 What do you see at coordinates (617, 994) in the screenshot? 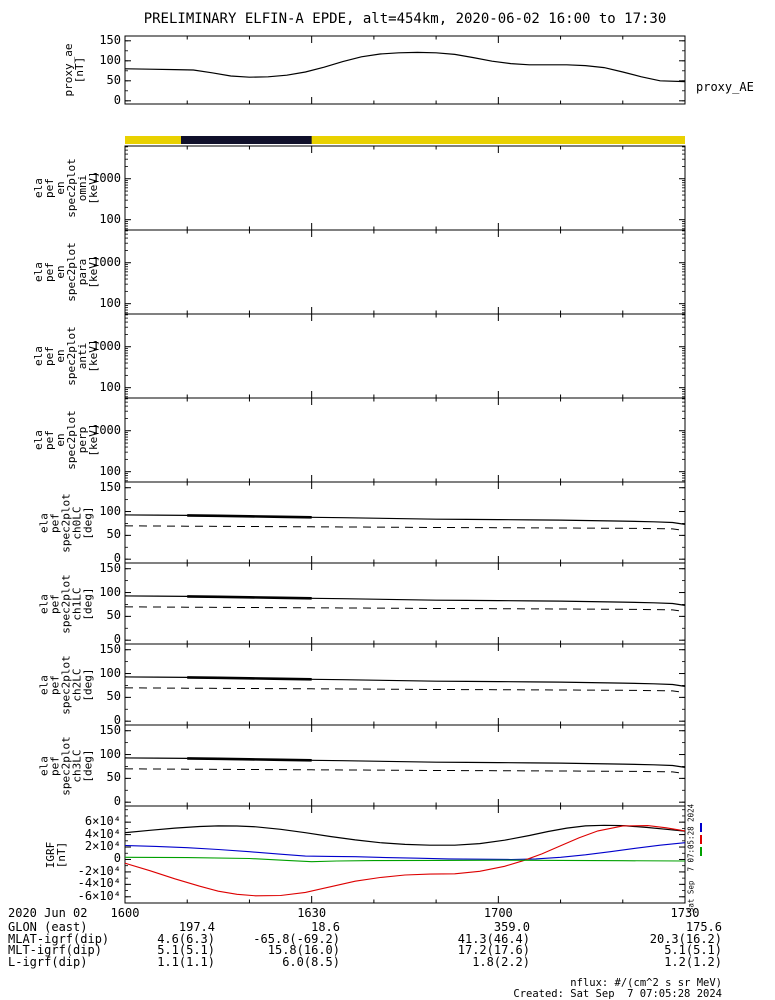
I see `created-timestamp: Created: Sat Sep 7 07:05:28 2024` at bounding box center [617, 994].